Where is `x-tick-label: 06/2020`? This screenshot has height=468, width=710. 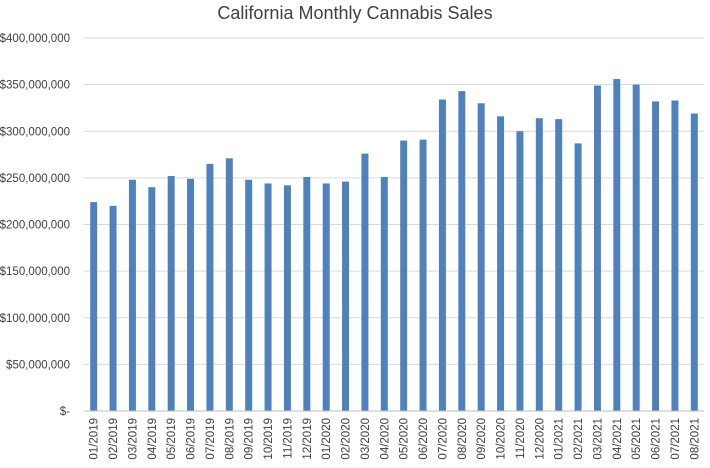
x-tick-label: 06/2020 is located at coordinates (424, 439).